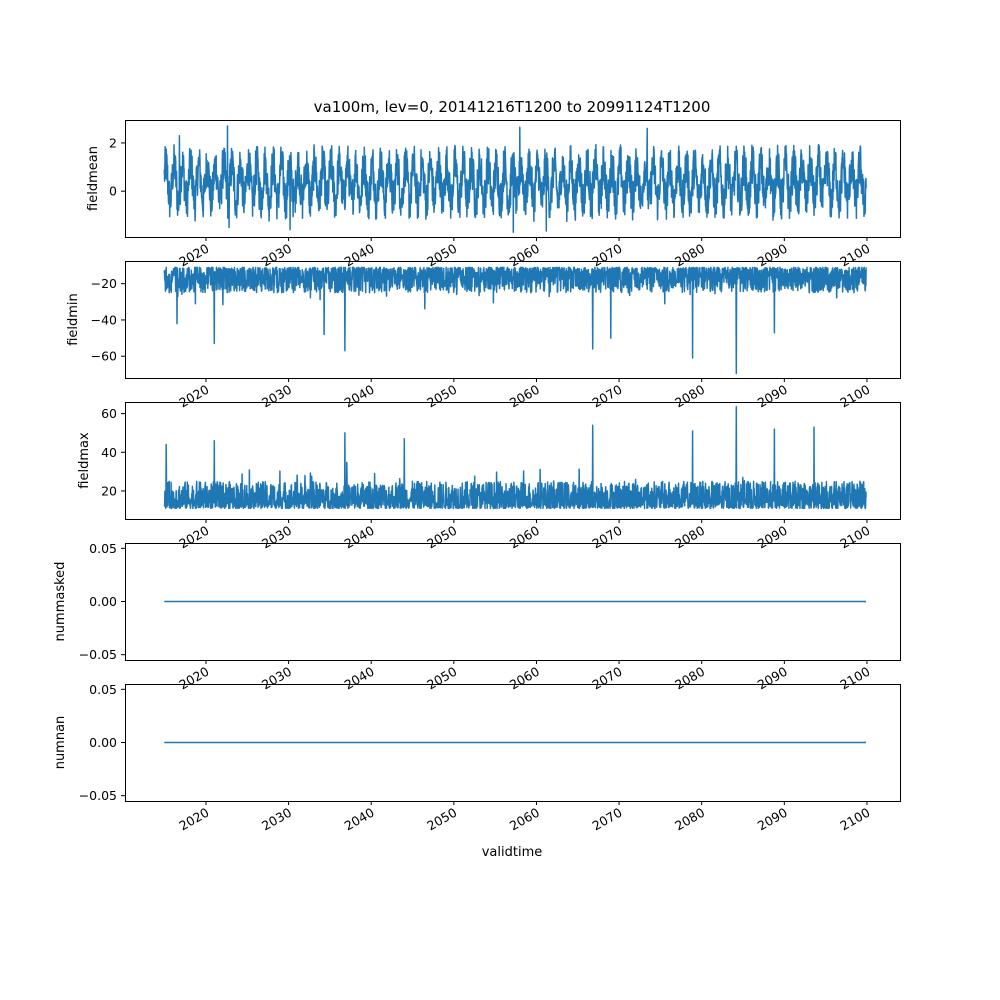 This screenshot has width=1000, height=1000. What do you see at coordinates (113, 142) in the screenshot?
I see `y-tick-label: 2` at bounding box center [113, 142].